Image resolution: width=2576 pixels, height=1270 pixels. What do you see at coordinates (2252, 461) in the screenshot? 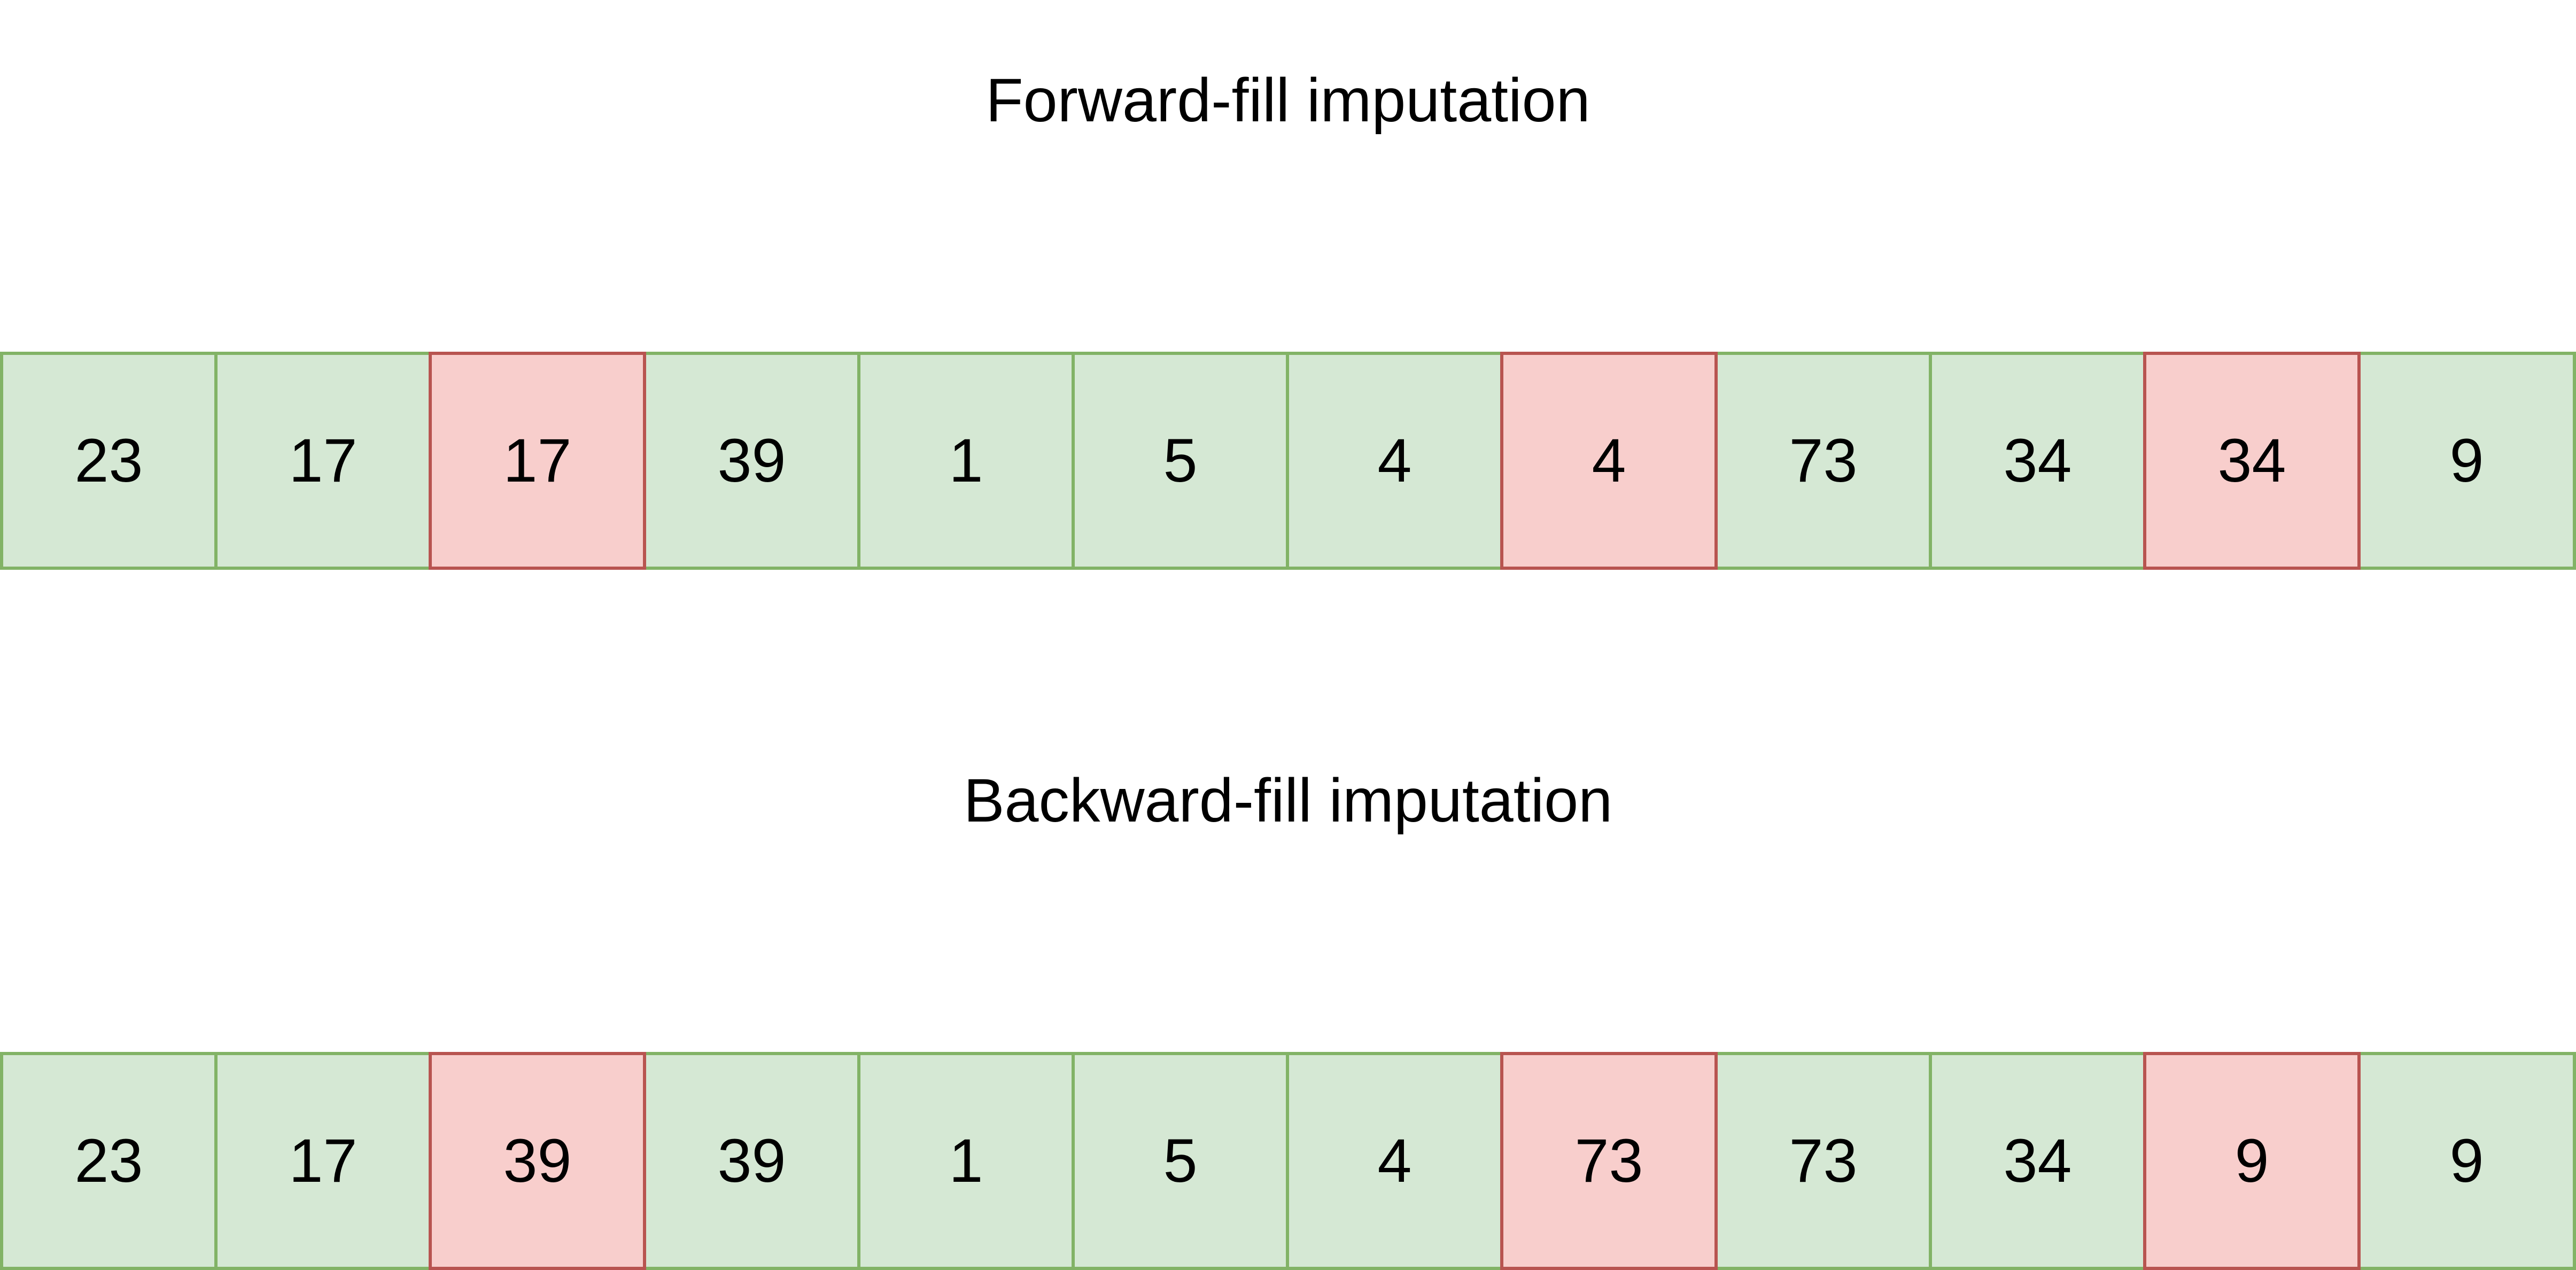
I see `imputed-cell: 34` at bounding box center [2252, 461].